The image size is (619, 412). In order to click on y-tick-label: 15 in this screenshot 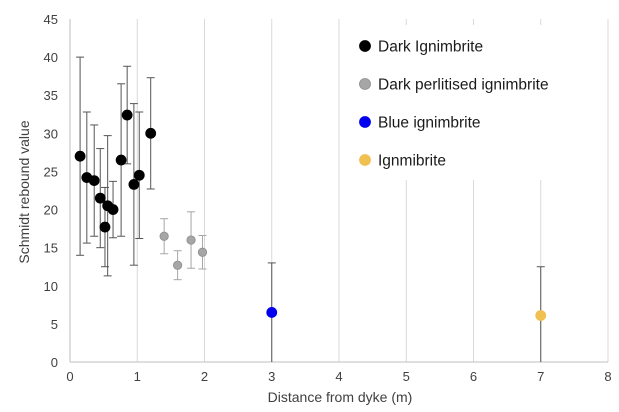, I will do `click(51, 248)`.